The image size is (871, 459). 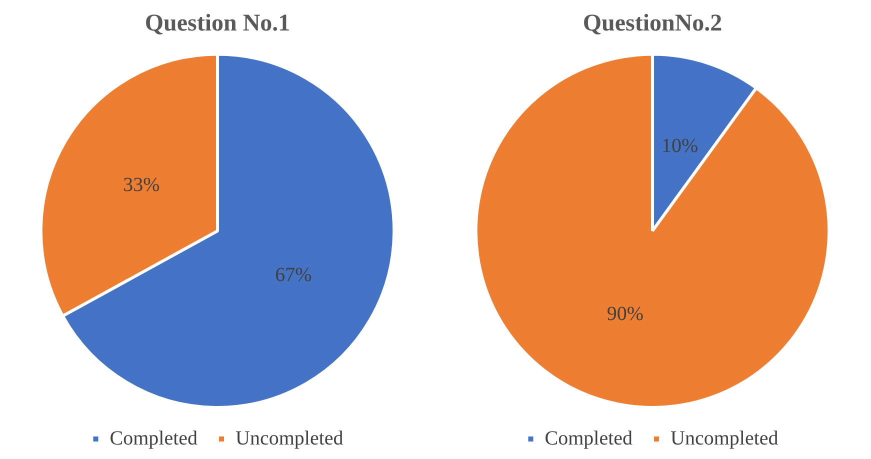 What do you see at coordinates (293, 275) in the screenshot?
I see `data-label: 67%` at bounding box center [293, 275].